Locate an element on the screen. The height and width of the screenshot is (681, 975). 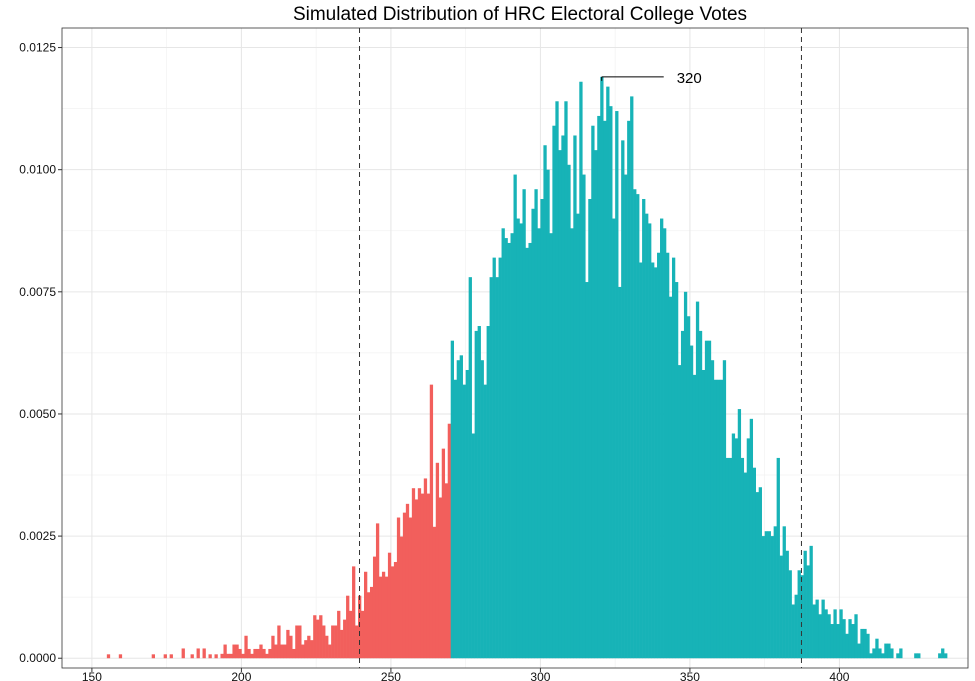
y-tick-label: 0.0100 is located at coordinates (37, 170).